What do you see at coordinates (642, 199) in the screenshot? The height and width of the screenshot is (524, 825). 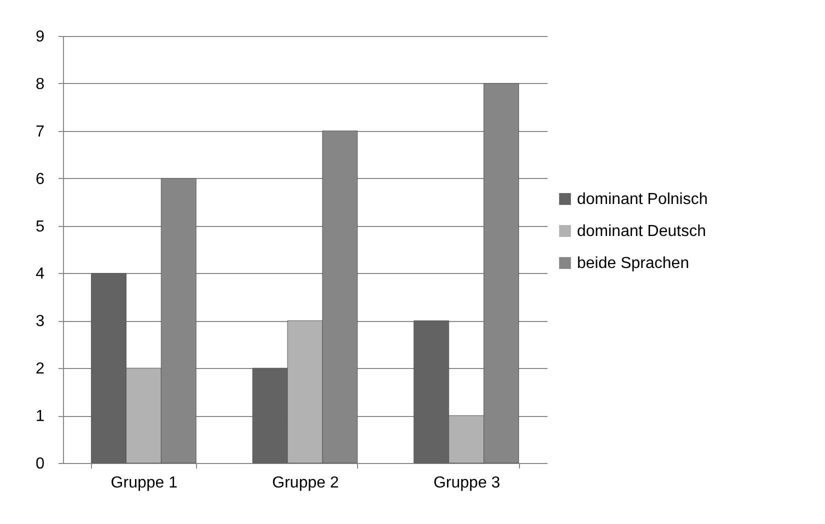 I see `legend-label: dominant Polnisch` at bounding box center [642, 199].